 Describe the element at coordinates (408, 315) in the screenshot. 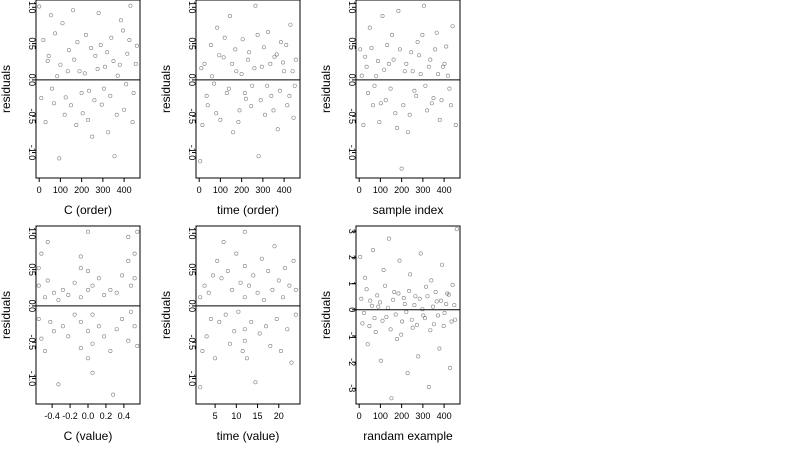

I see `plot-frame` at that location.